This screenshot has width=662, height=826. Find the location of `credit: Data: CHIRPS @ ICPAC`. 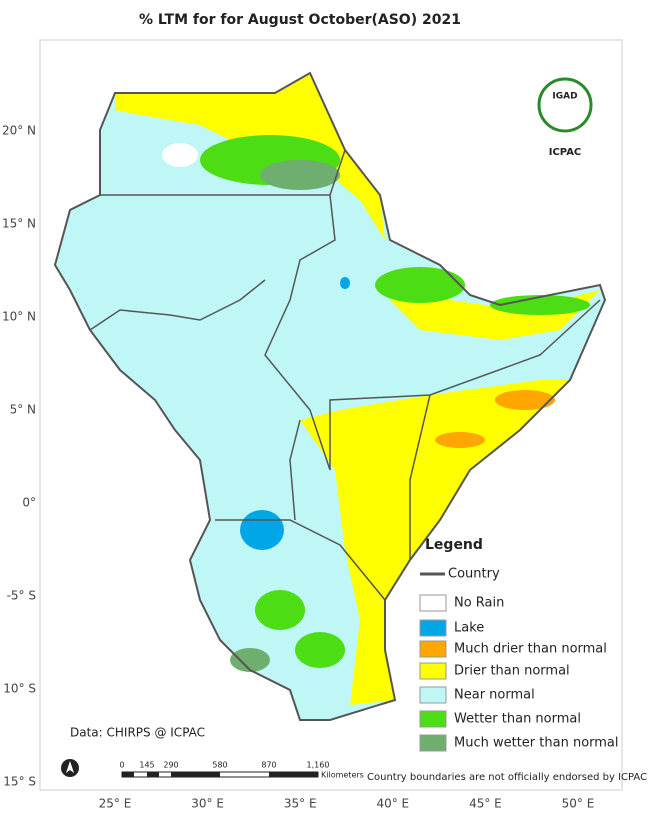

credit: Data: CHIRPS @ ICPAC is located at coordinates (137, 733).